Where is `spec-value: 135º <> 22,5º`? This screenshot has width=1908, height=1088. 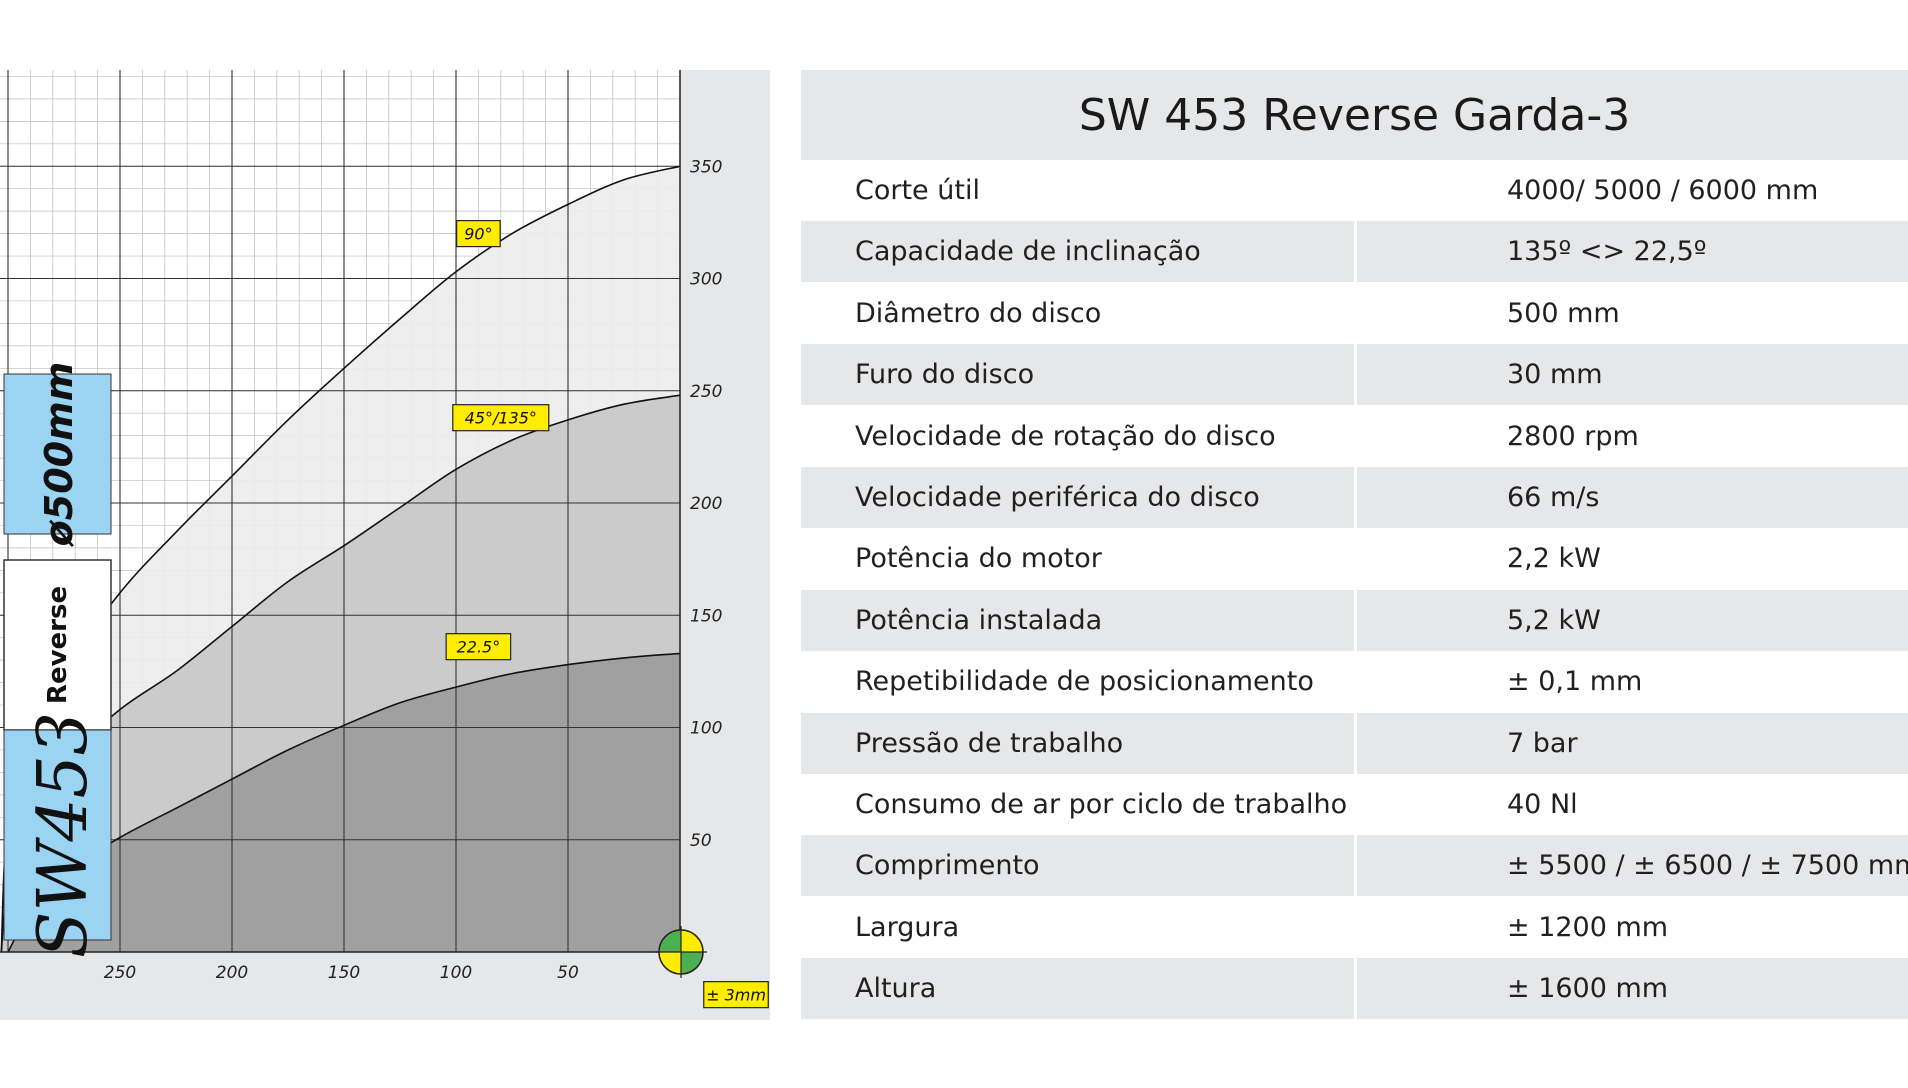 spec-value: 135º <> 22,5º is located at coordinates (1607, 252).